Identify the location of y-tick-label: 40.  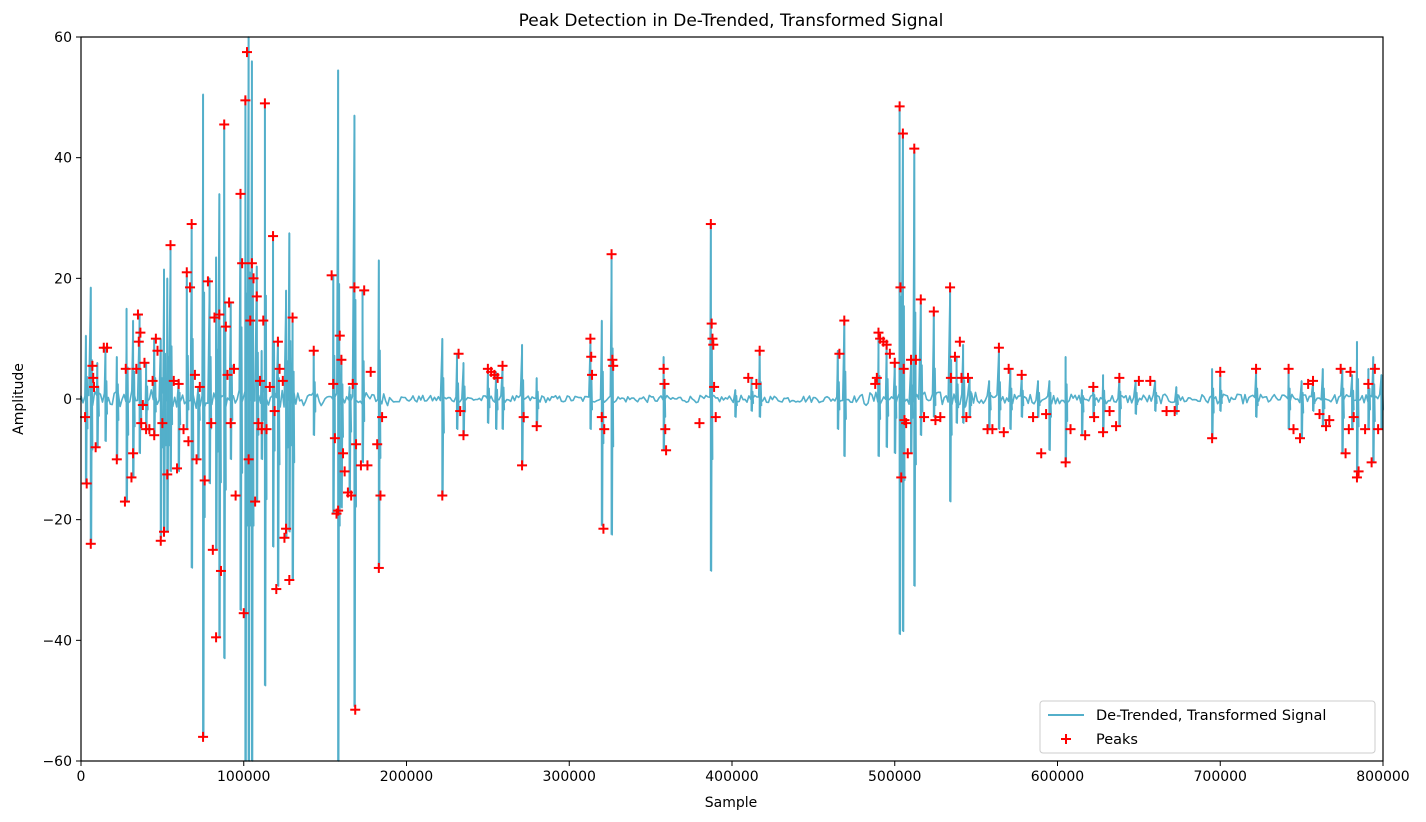
(63, 159).